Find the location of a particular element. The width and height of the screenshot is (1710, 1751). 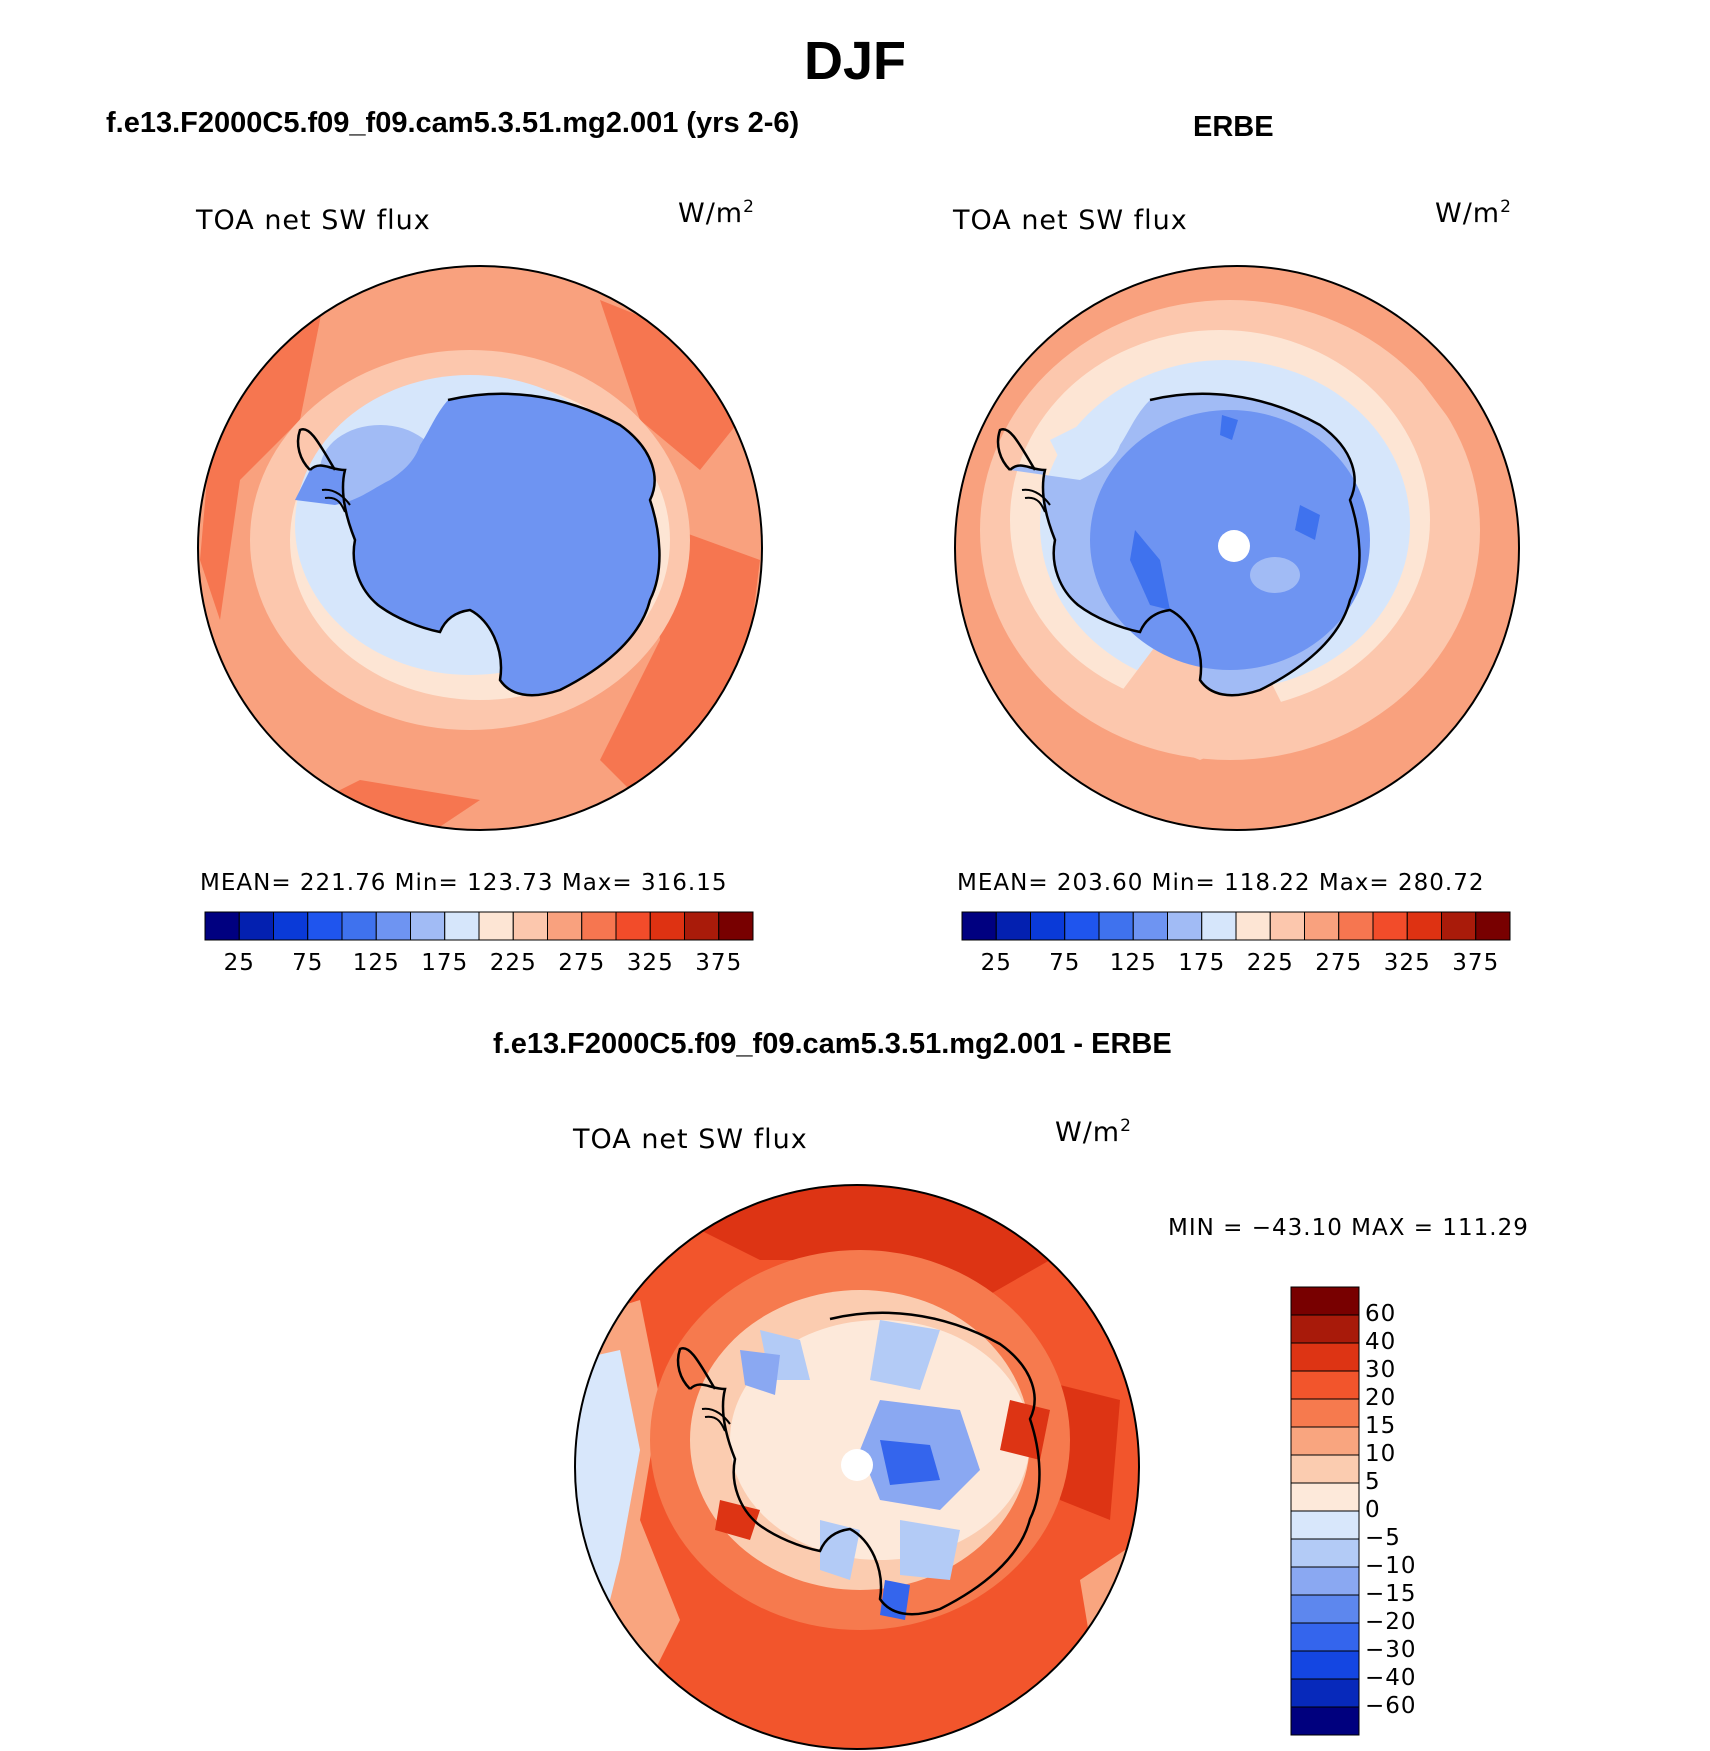

colorbar-tick-label: 15 is located at coordinates (1381, 1426).